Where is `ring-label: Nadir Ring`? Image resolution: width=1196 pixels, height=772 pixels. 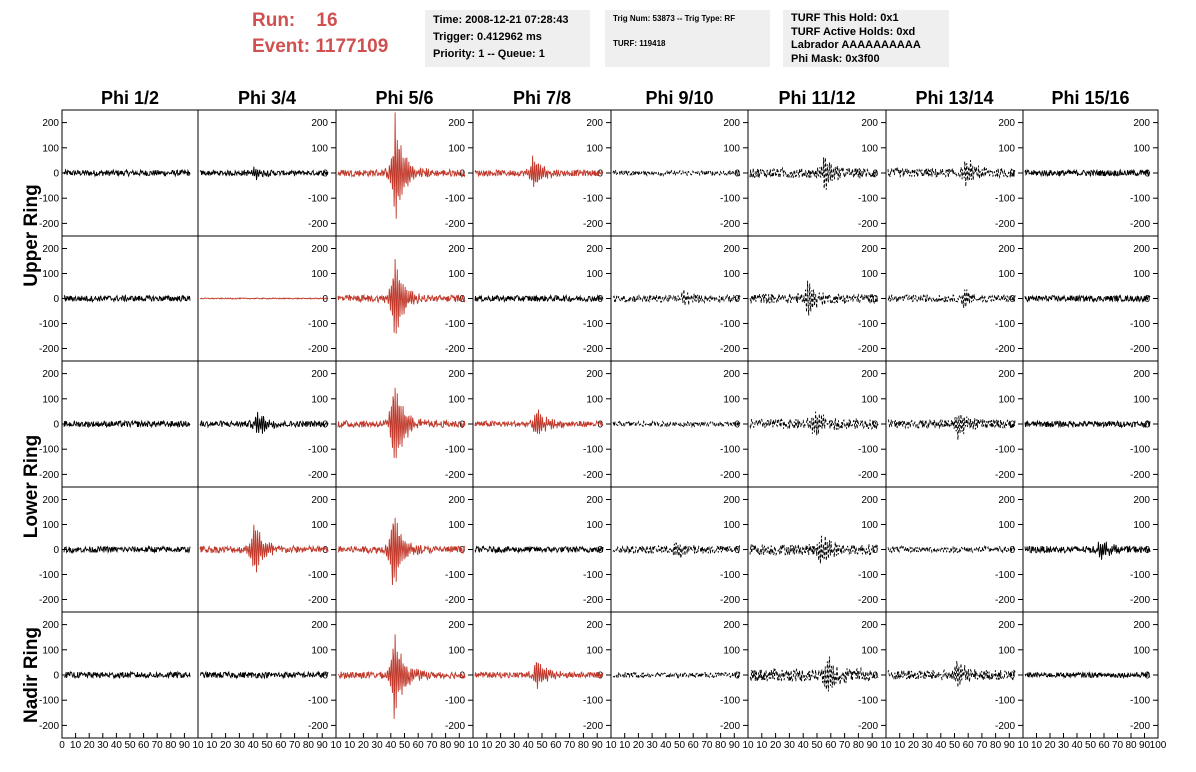 ring-label: Nadir Ring is located at coordinates (31, 675).